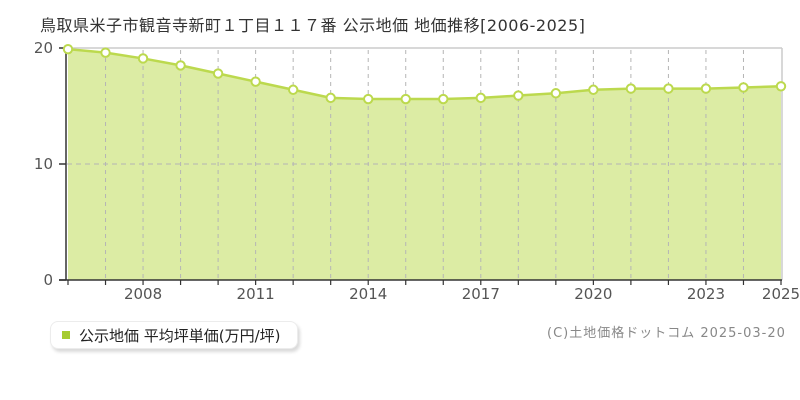 This screenshot has height=400, width=800. Describe the element at coordinates (706, 294) in the screenshot. I see `x-tick-label: 2023` at that location.